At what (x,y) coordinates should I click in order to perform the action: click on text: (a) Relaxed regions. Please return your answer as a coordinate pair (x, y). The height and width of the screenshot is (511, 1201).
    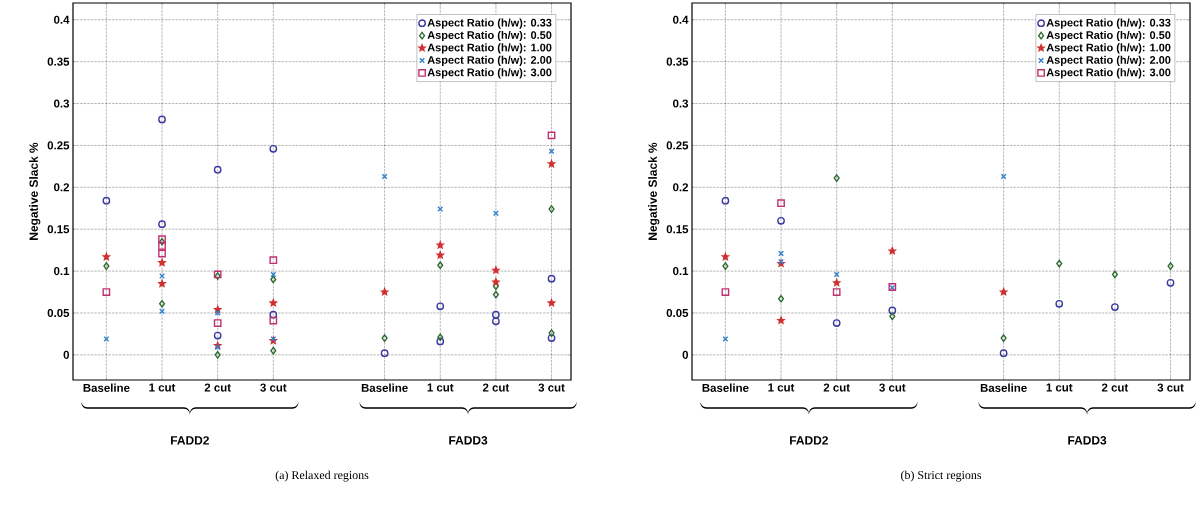
    Looking at the image, I should click on (322, 476).